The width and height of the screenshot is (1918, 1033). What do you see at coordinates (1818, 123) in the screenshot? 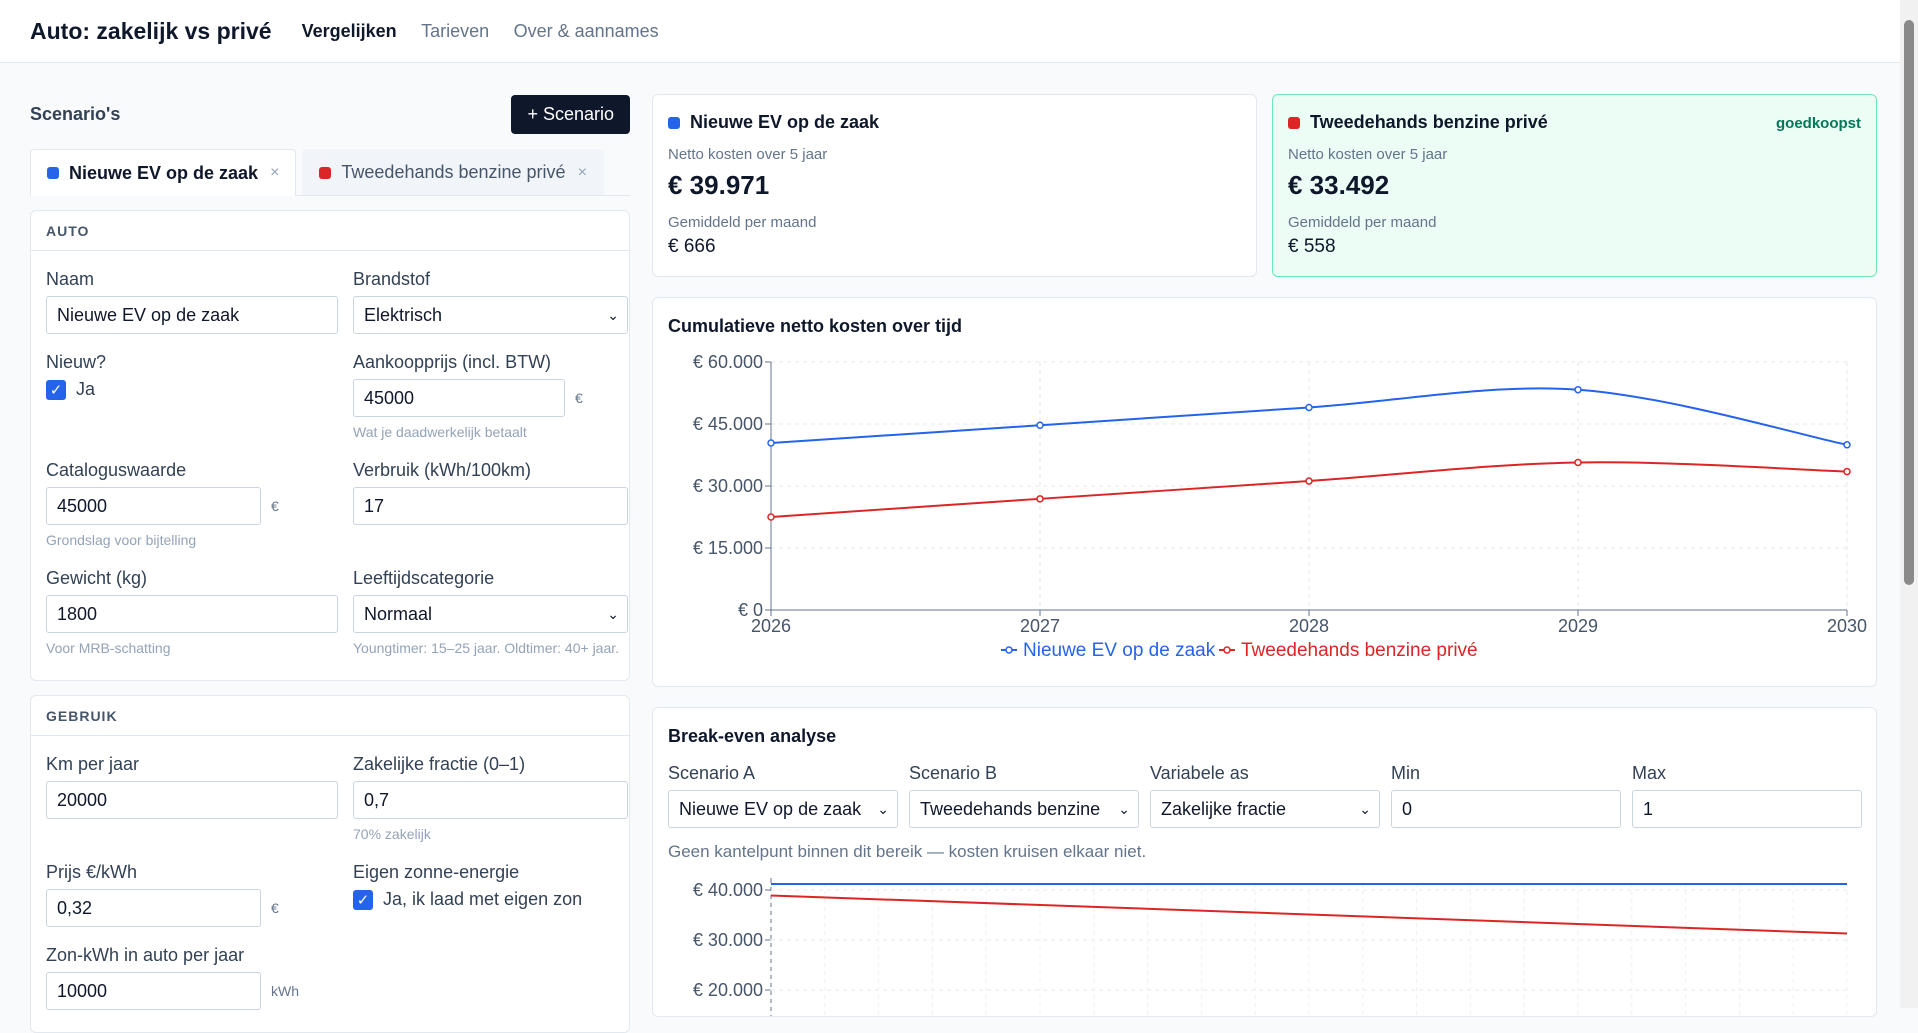
I see `cheapest-badge: goedkoopst` at bounding box center [1818, 123].